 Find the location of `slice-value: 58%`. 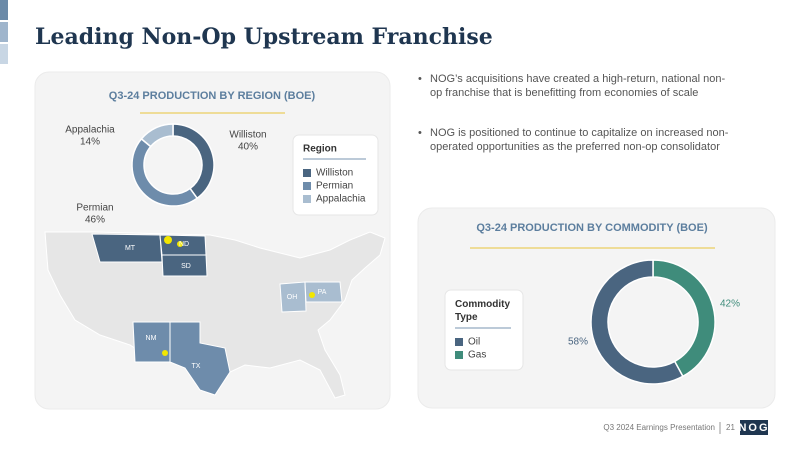

slice-value: 58% is located at coordinates (578, 342).